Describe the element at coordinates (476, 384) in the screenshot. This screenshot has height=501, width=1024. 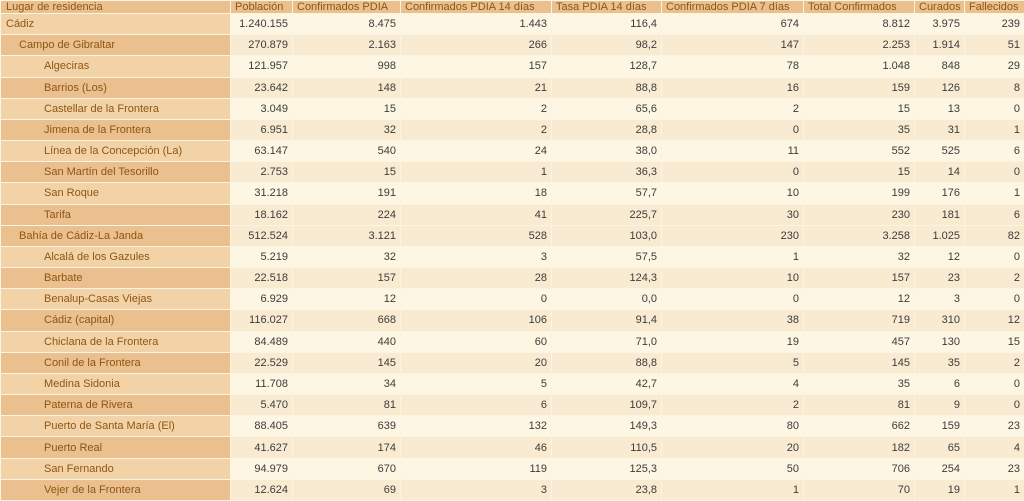
I see `cell-confirmados-pdia-14-dias: 5` at that location.